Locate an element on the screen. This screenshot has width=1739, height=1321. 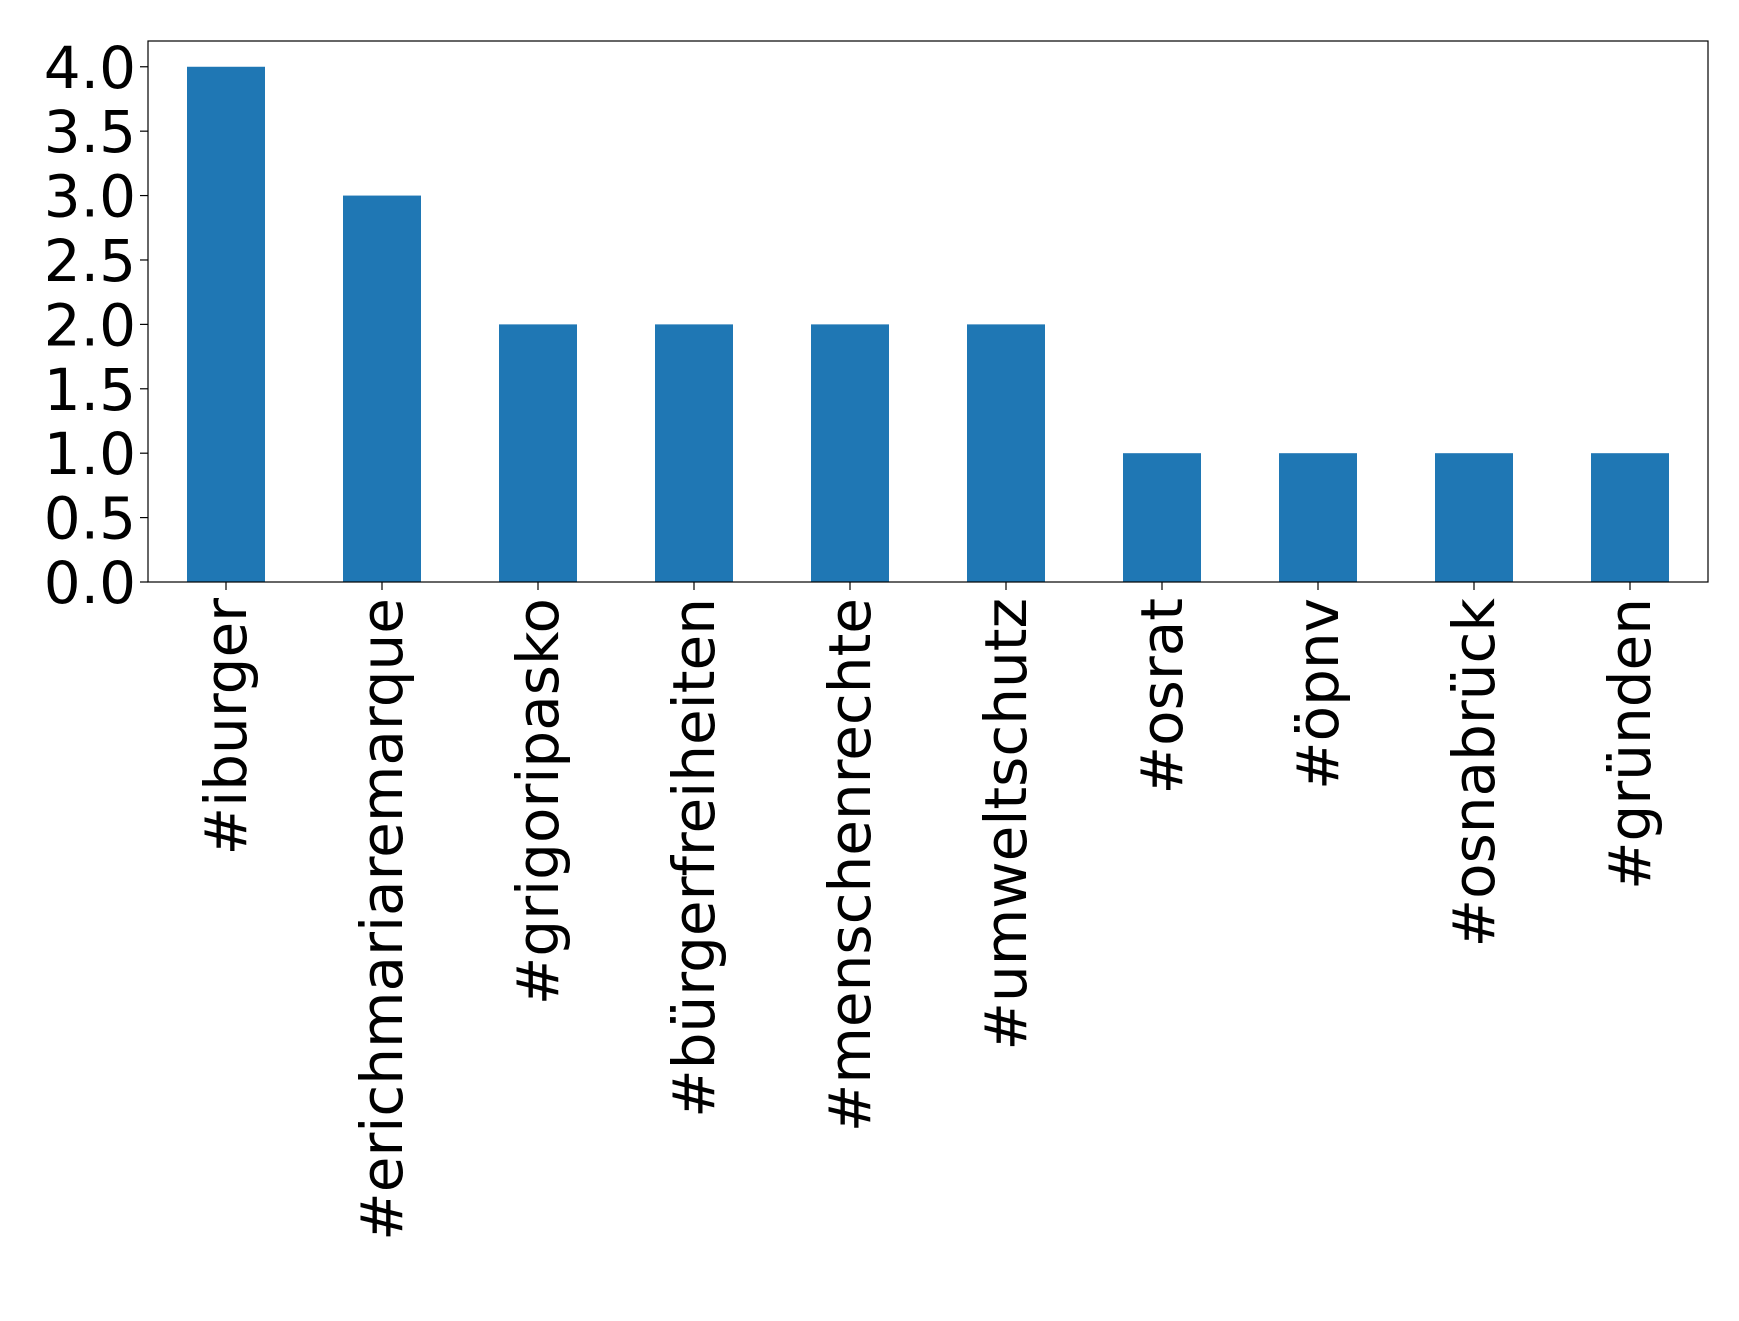
y-tick-label: 4.0 is located at coordinates (90, 68).